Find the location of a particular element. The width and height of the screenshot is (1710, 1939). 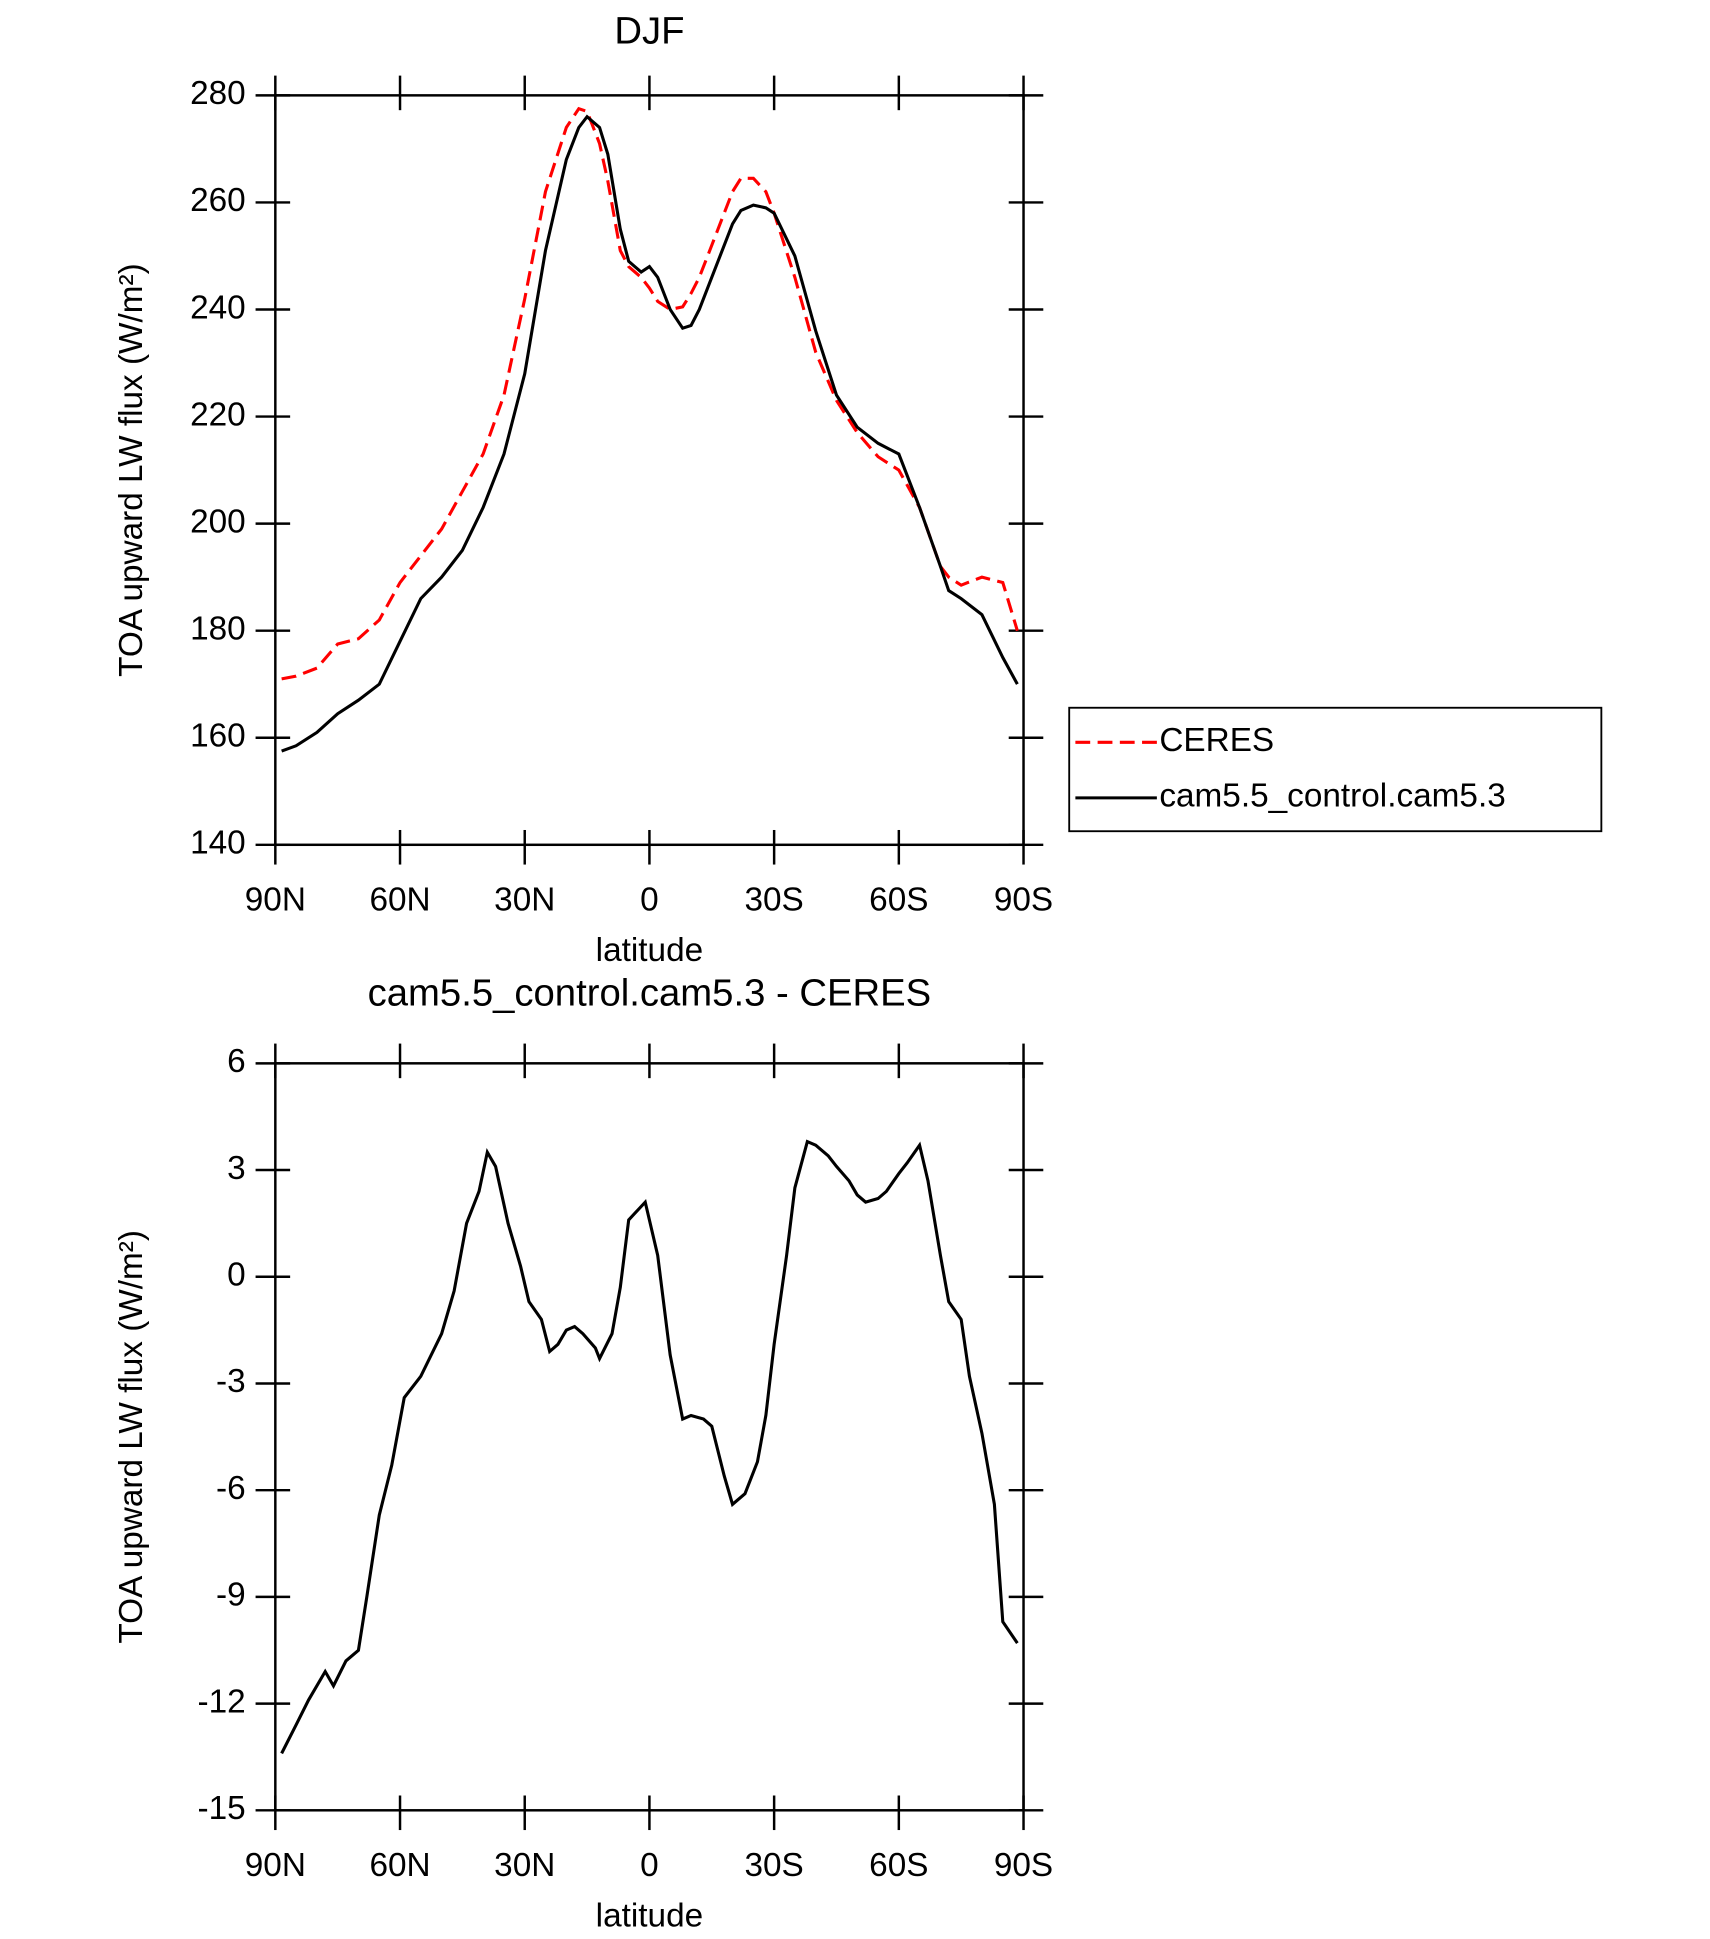

y-tick-label: -6 is located at coordinates (231, 1488).